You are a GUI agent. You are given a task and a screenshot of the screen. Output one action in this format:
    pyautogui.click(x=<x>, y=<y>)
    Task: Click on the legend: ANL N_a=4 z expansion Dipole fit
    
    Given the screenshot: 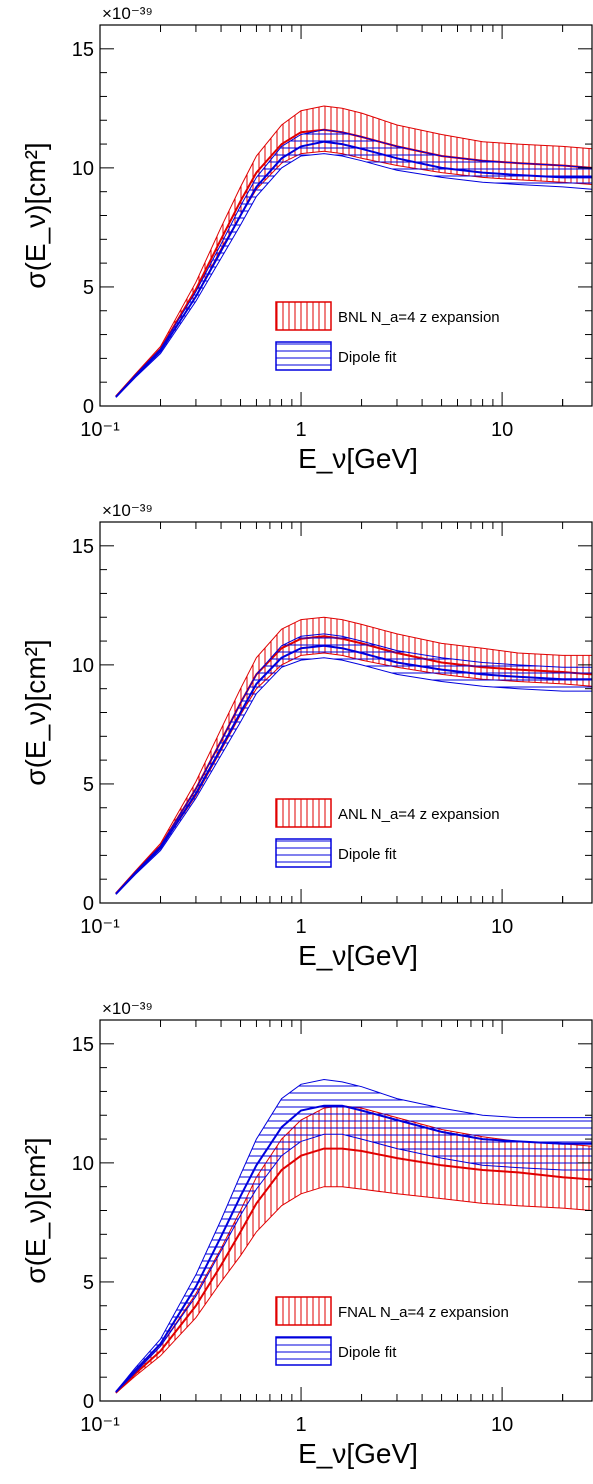 What is the action you would take?
    pyautogui.click(x=387, y=833)
    